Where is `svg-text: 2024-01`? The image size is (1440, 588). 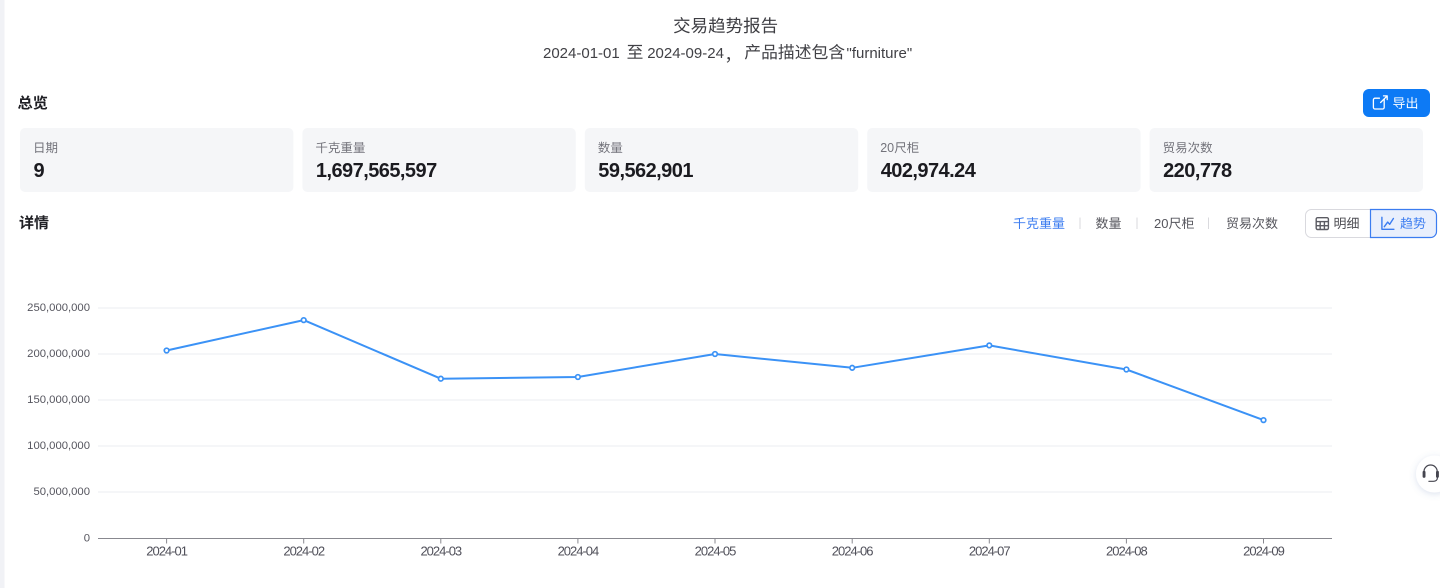
svg-text: 2024-01 is located at coordinates (166, 551).